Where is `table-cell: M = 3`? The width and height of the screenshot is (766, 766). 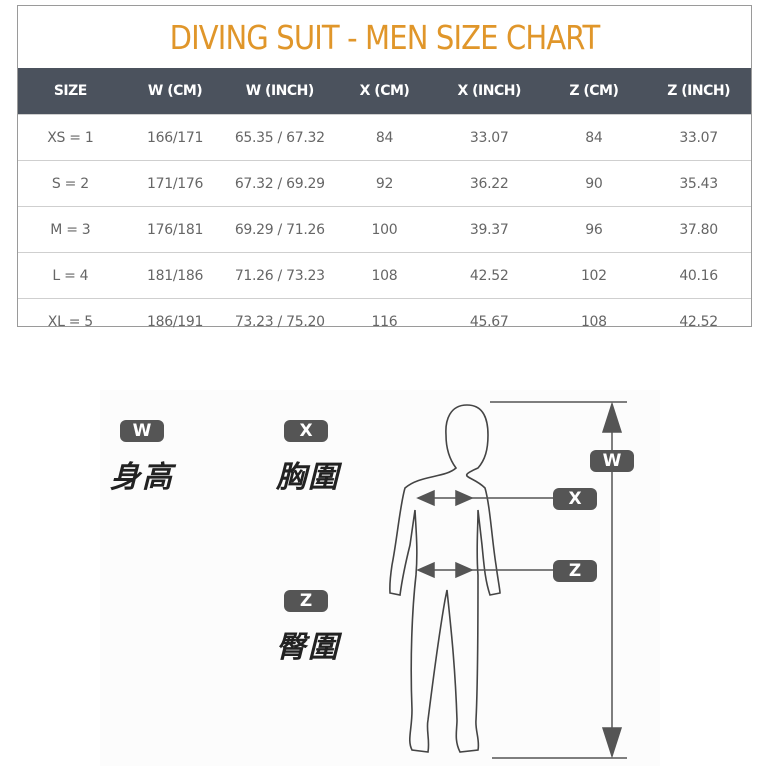 table-cell: M = 3 is located at coordinates (70, 229).